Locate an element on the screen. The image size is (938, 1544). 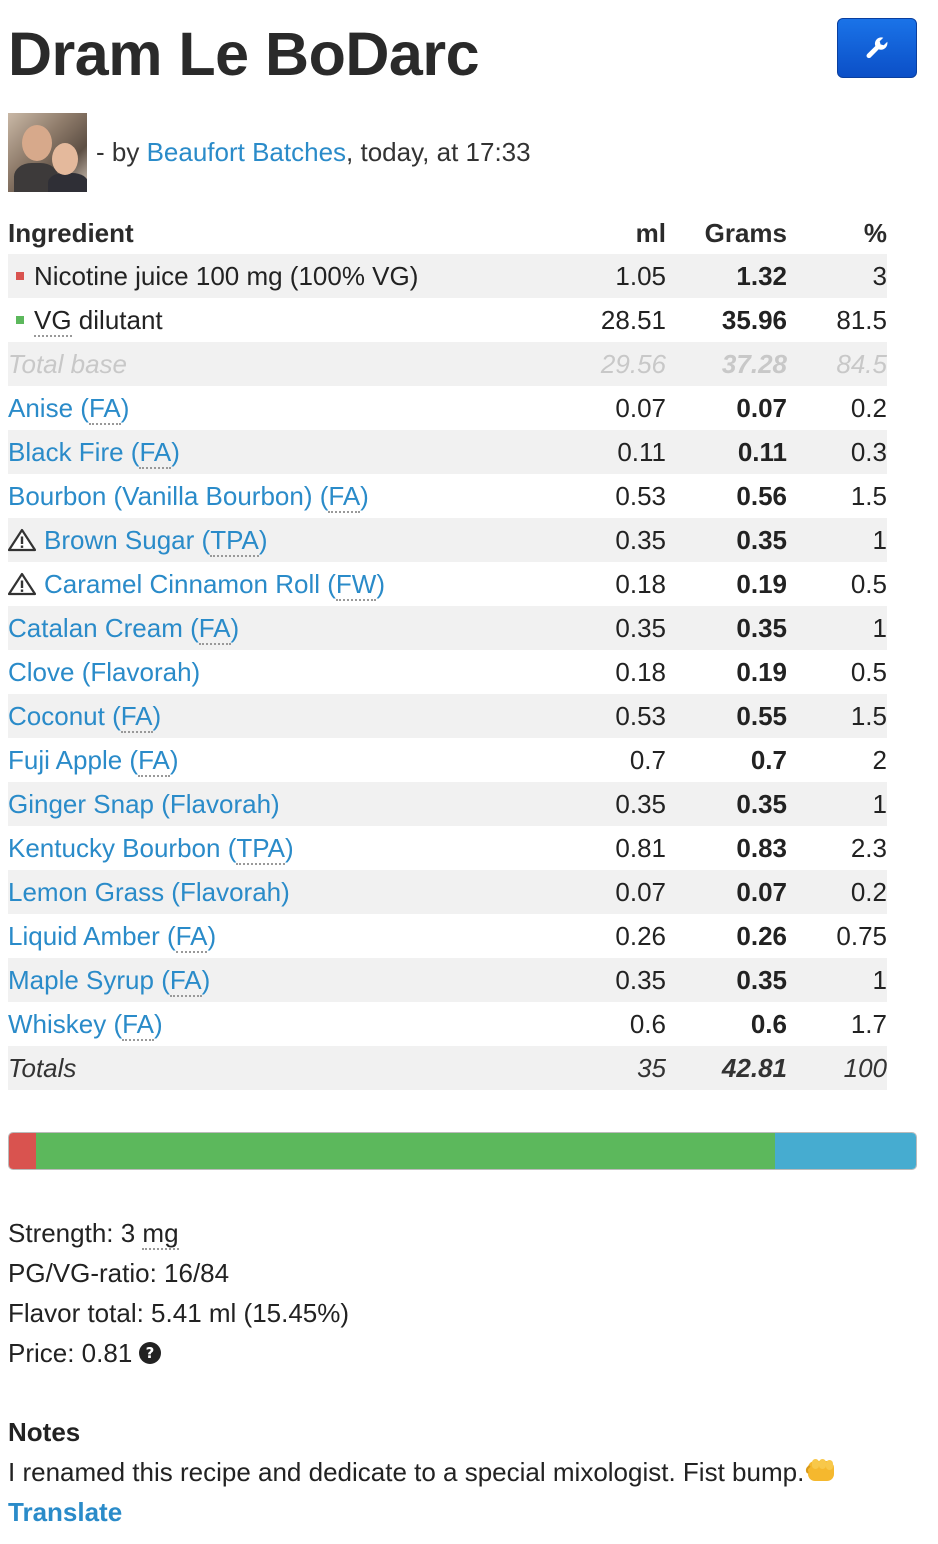
flavor-link: Maple Syrup (FA) is located at coordinates (109, 980).